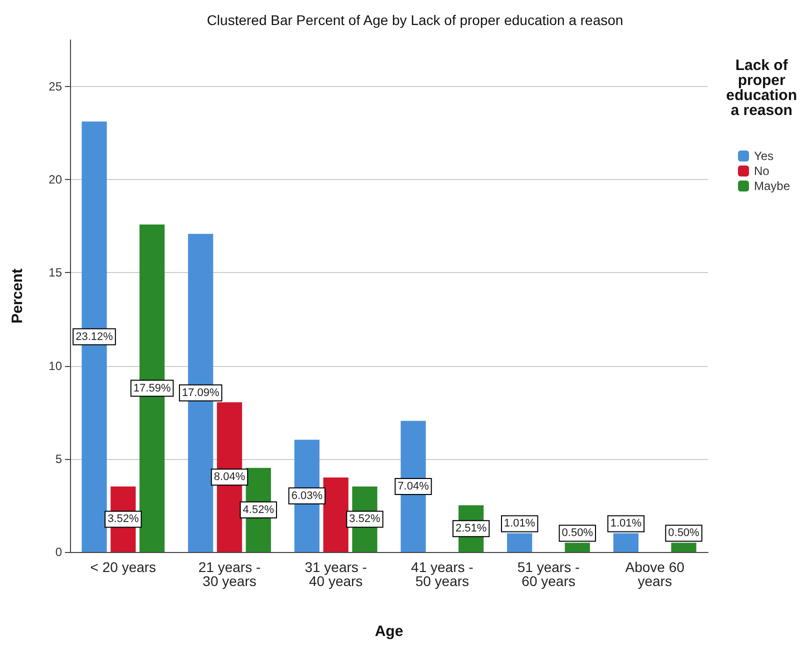 This screenshot has height=650, width=803. What do you see at coordinates (772, 186) in the screenshot?
I see `legend-label: Maybe` at bounding box center [772, 186].